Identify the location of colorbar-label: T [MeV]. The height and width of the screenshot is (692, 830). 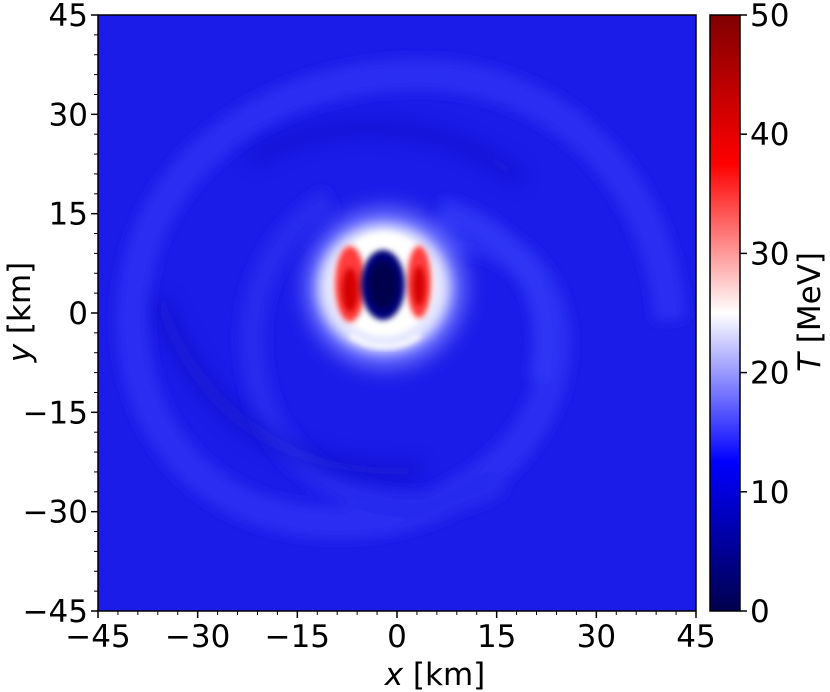
(810, 312).